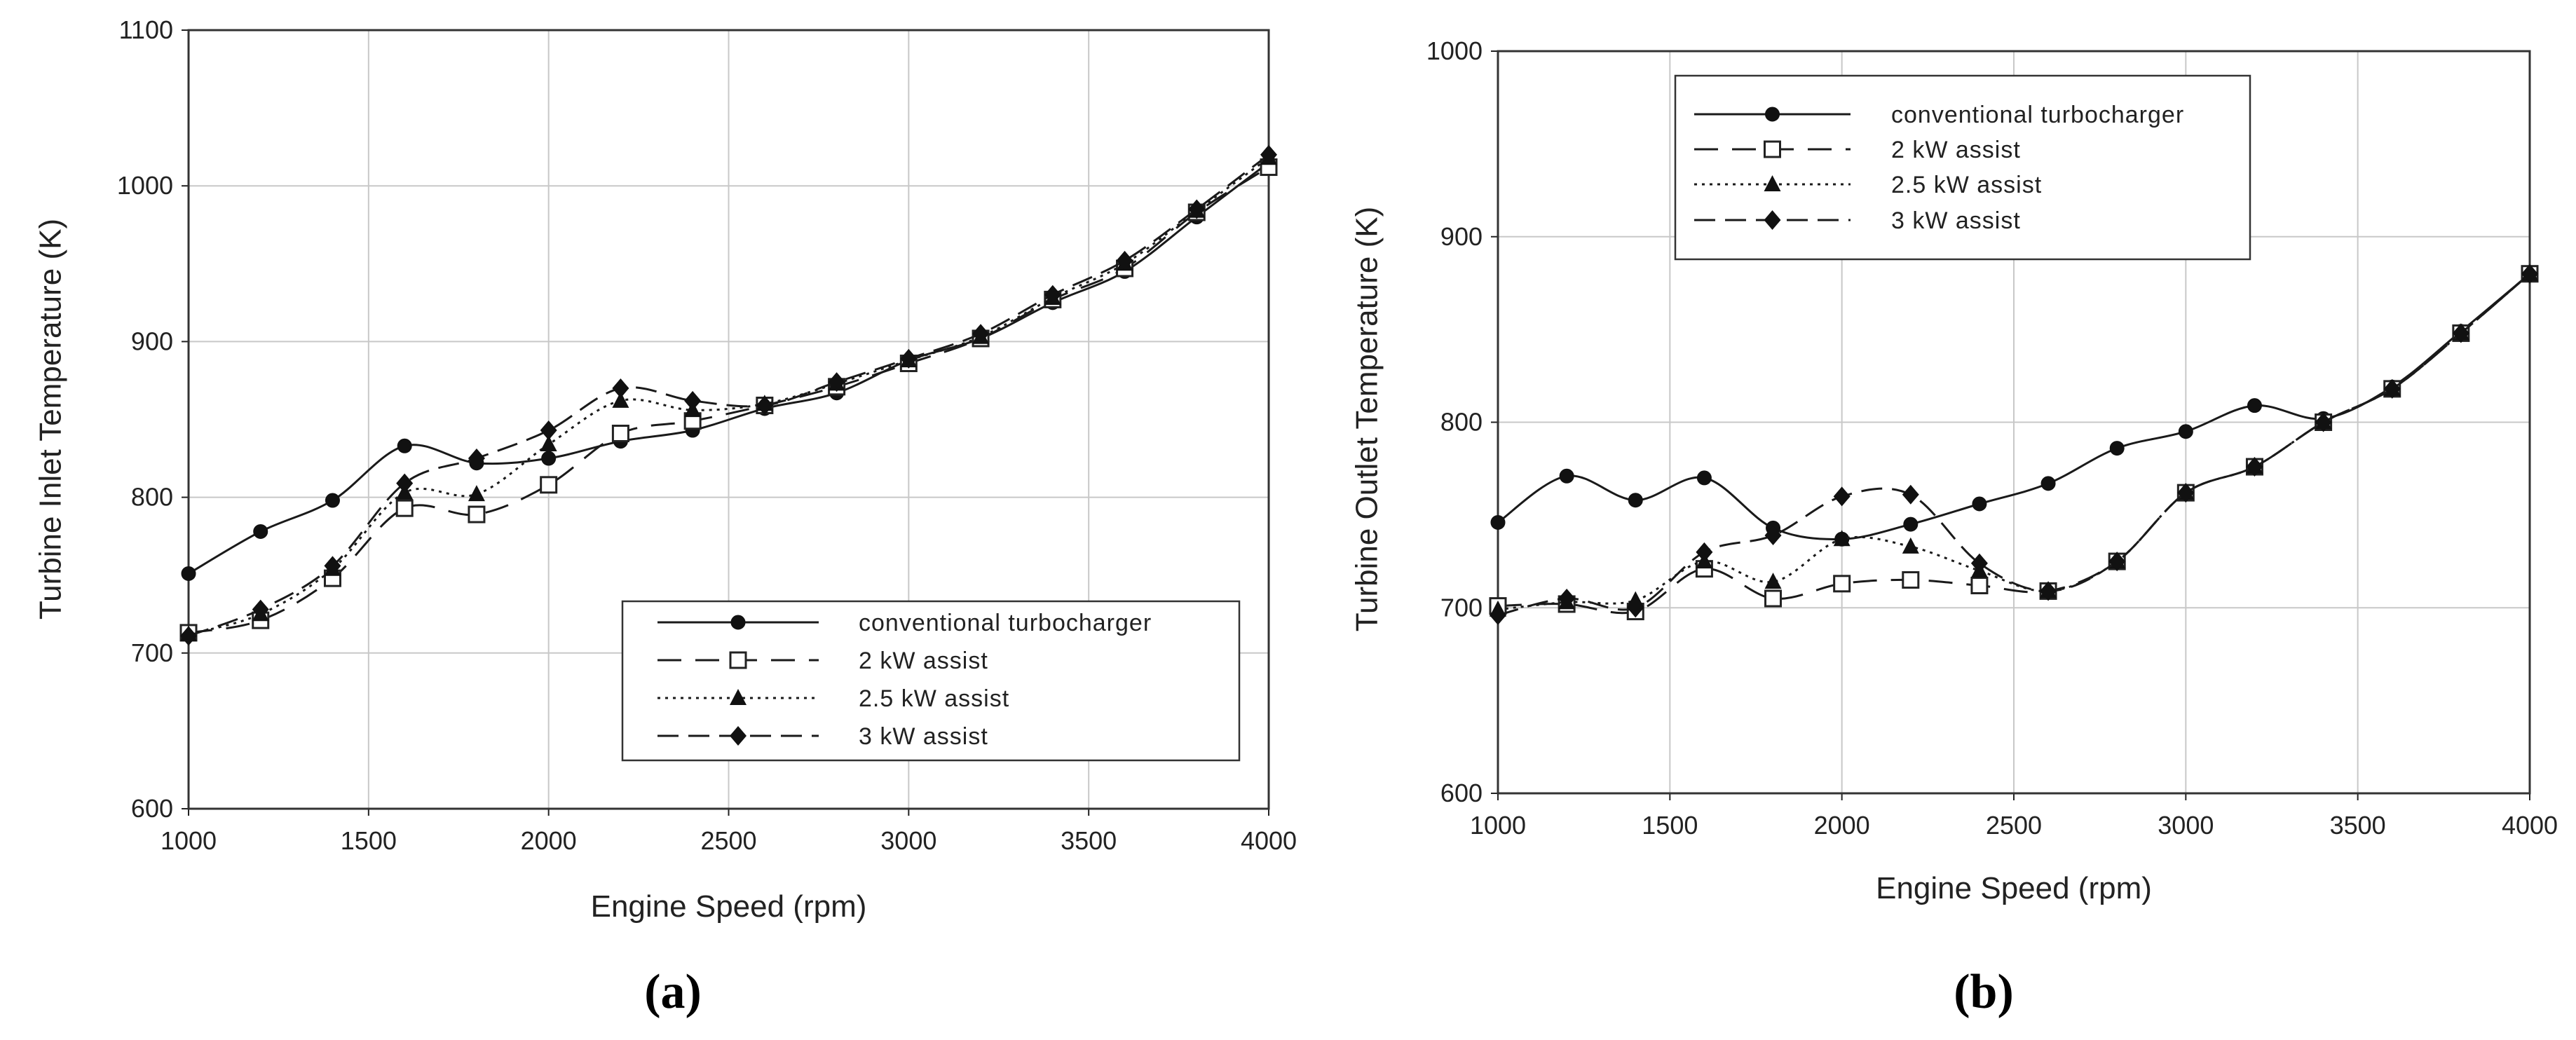 This screenshot has height=1040, width=2576. I want to click on x-tick-label: 1500, so click(369, 840).